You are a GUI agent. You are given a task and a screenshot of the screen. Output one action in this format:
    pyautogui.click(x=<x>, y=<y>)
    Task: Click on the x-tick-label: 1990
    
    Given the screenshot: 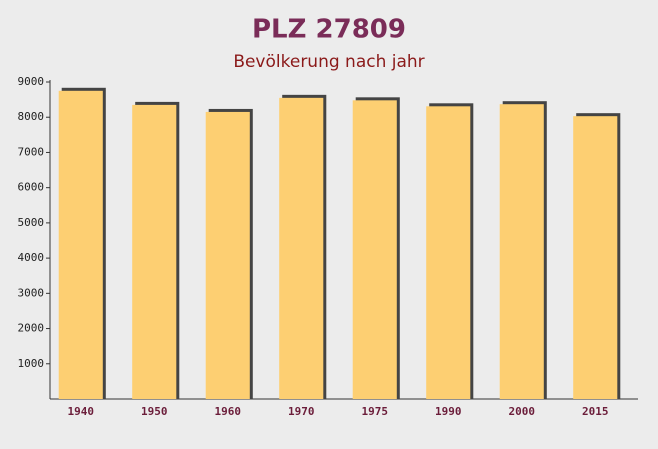 What is the action you would take?
    pyautogui.click(x=448, y=411)
    